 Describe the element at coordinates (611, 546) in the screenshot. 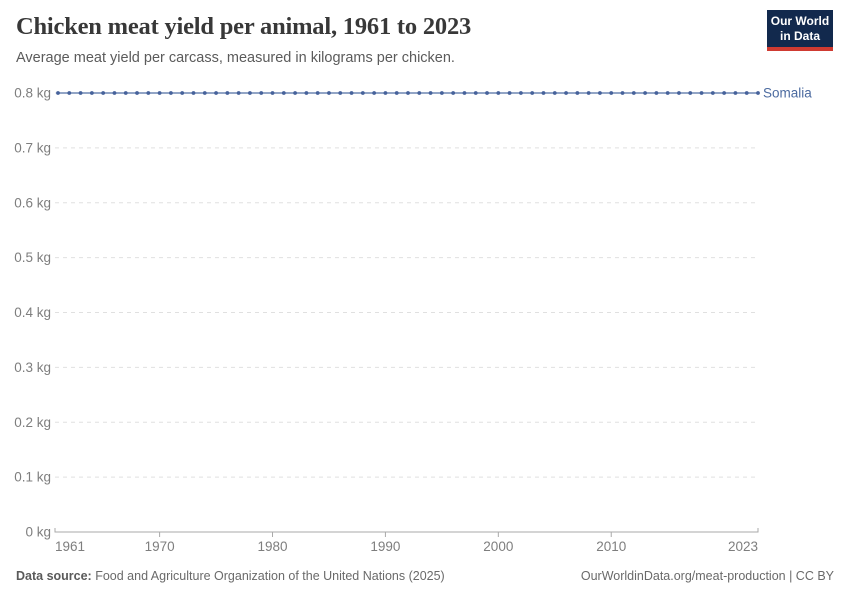

I see `x-axis-label: 2010` at that location.